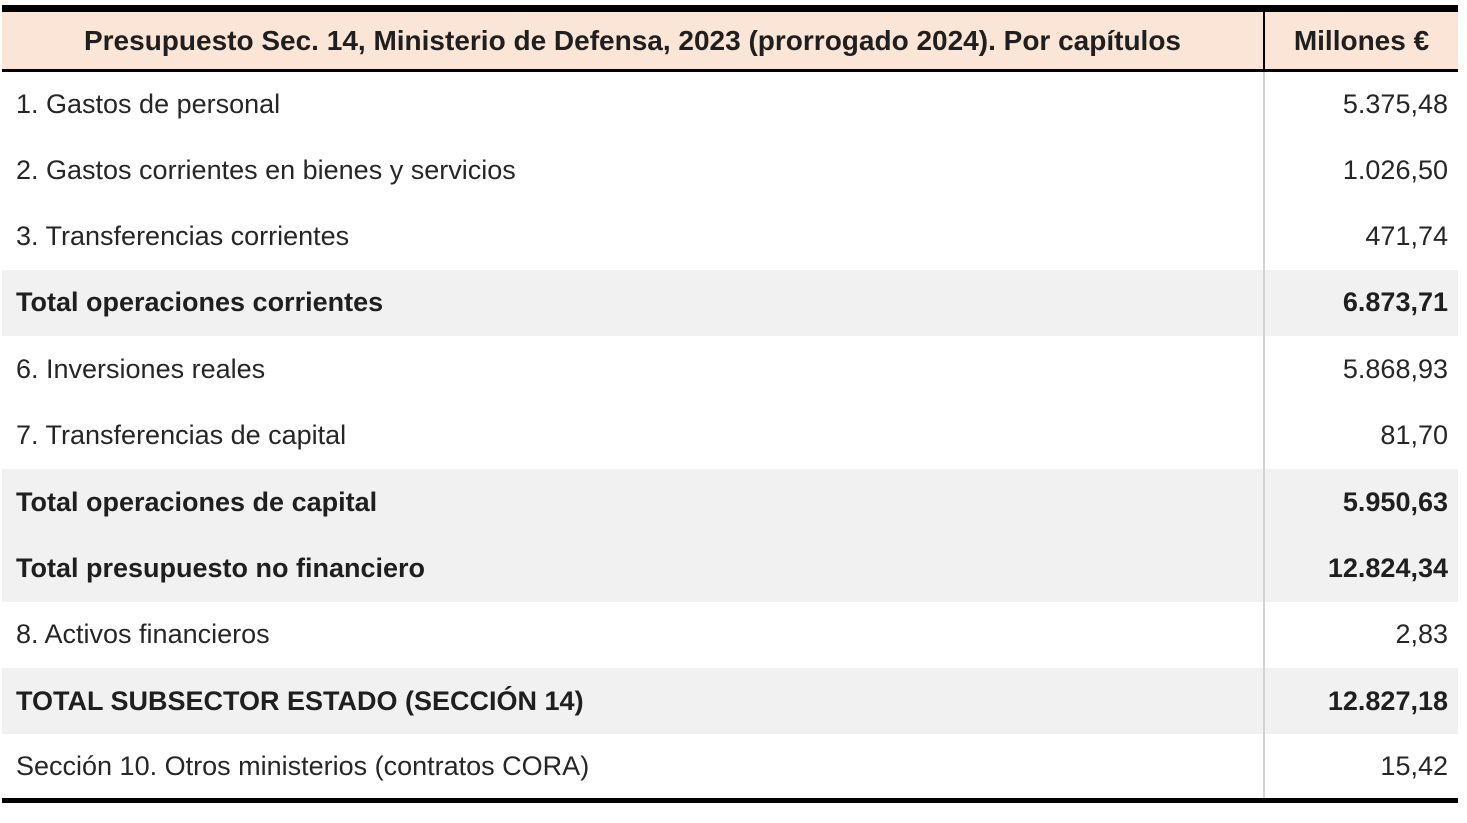 The height and width of the screenshot is (823, 1467). Describe the element at coordinates (1360, 568) in the screenshot. I see `row-value: 12.824,34` at that location.